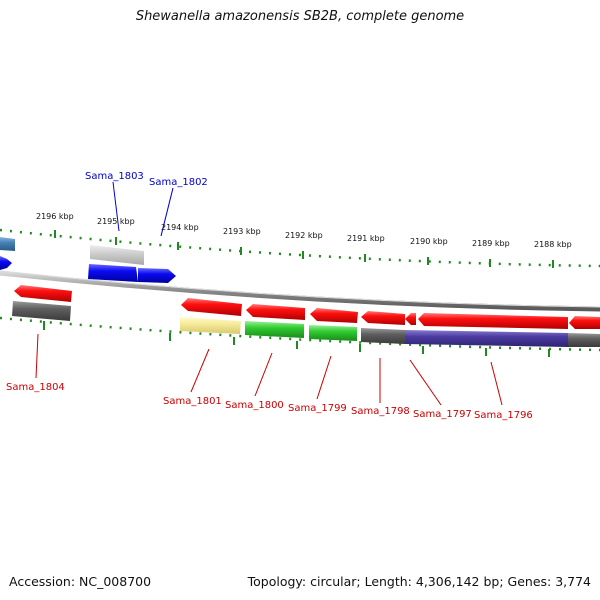  Describe the element at coordinates (113, 273) in the screenshot. I see `gene-feature-sama1803` at that location.